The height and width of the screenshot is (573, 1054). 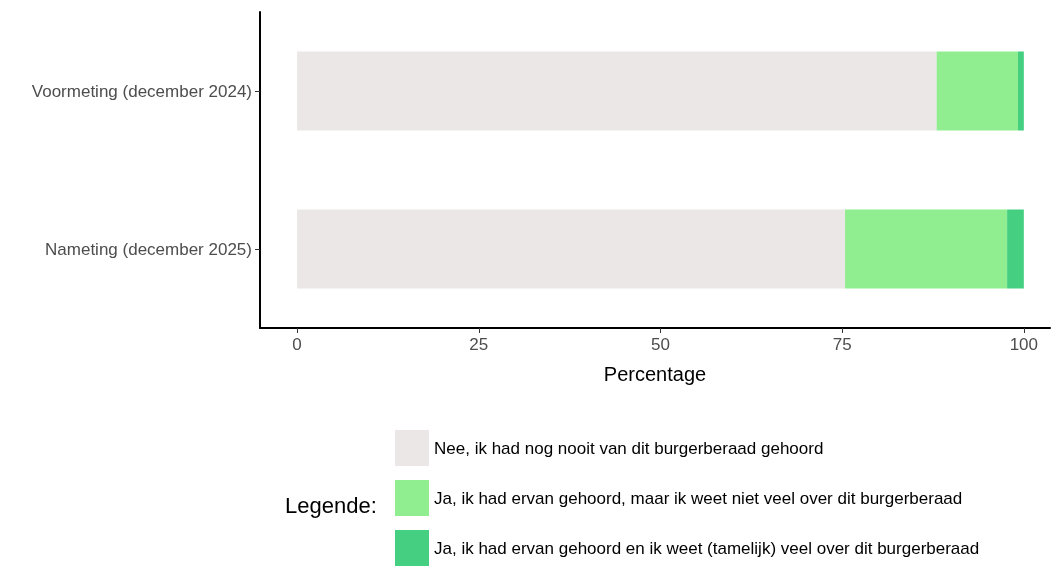 I want to click on legend-label: Ja, ik had ervan gehoord, maar ik weet niet veel over dit burgerberaad, so click(x=698, y=498).